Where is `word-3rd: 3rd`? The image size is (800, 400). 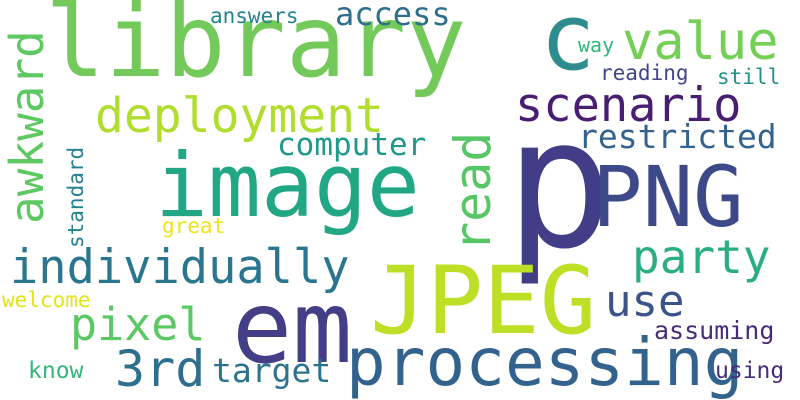 word-3rd: 3rd is located at coordinates (160, 369).